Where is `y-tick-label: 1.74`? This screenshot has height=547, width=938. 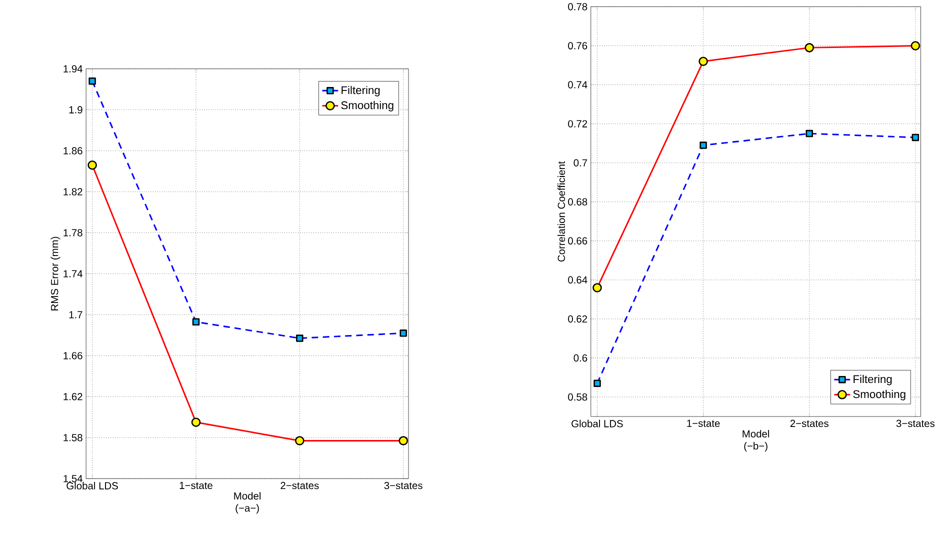
y-tick-label: 1.74 is located at coordinates (73, 274).